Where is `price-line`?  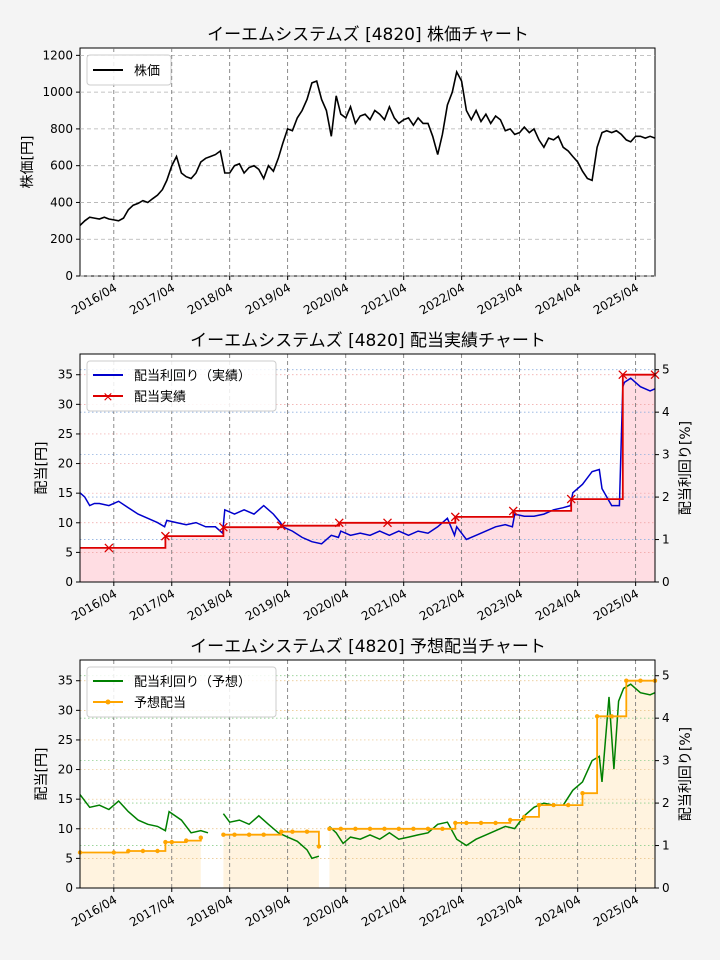
price-line is located at coordinates (367, 147).